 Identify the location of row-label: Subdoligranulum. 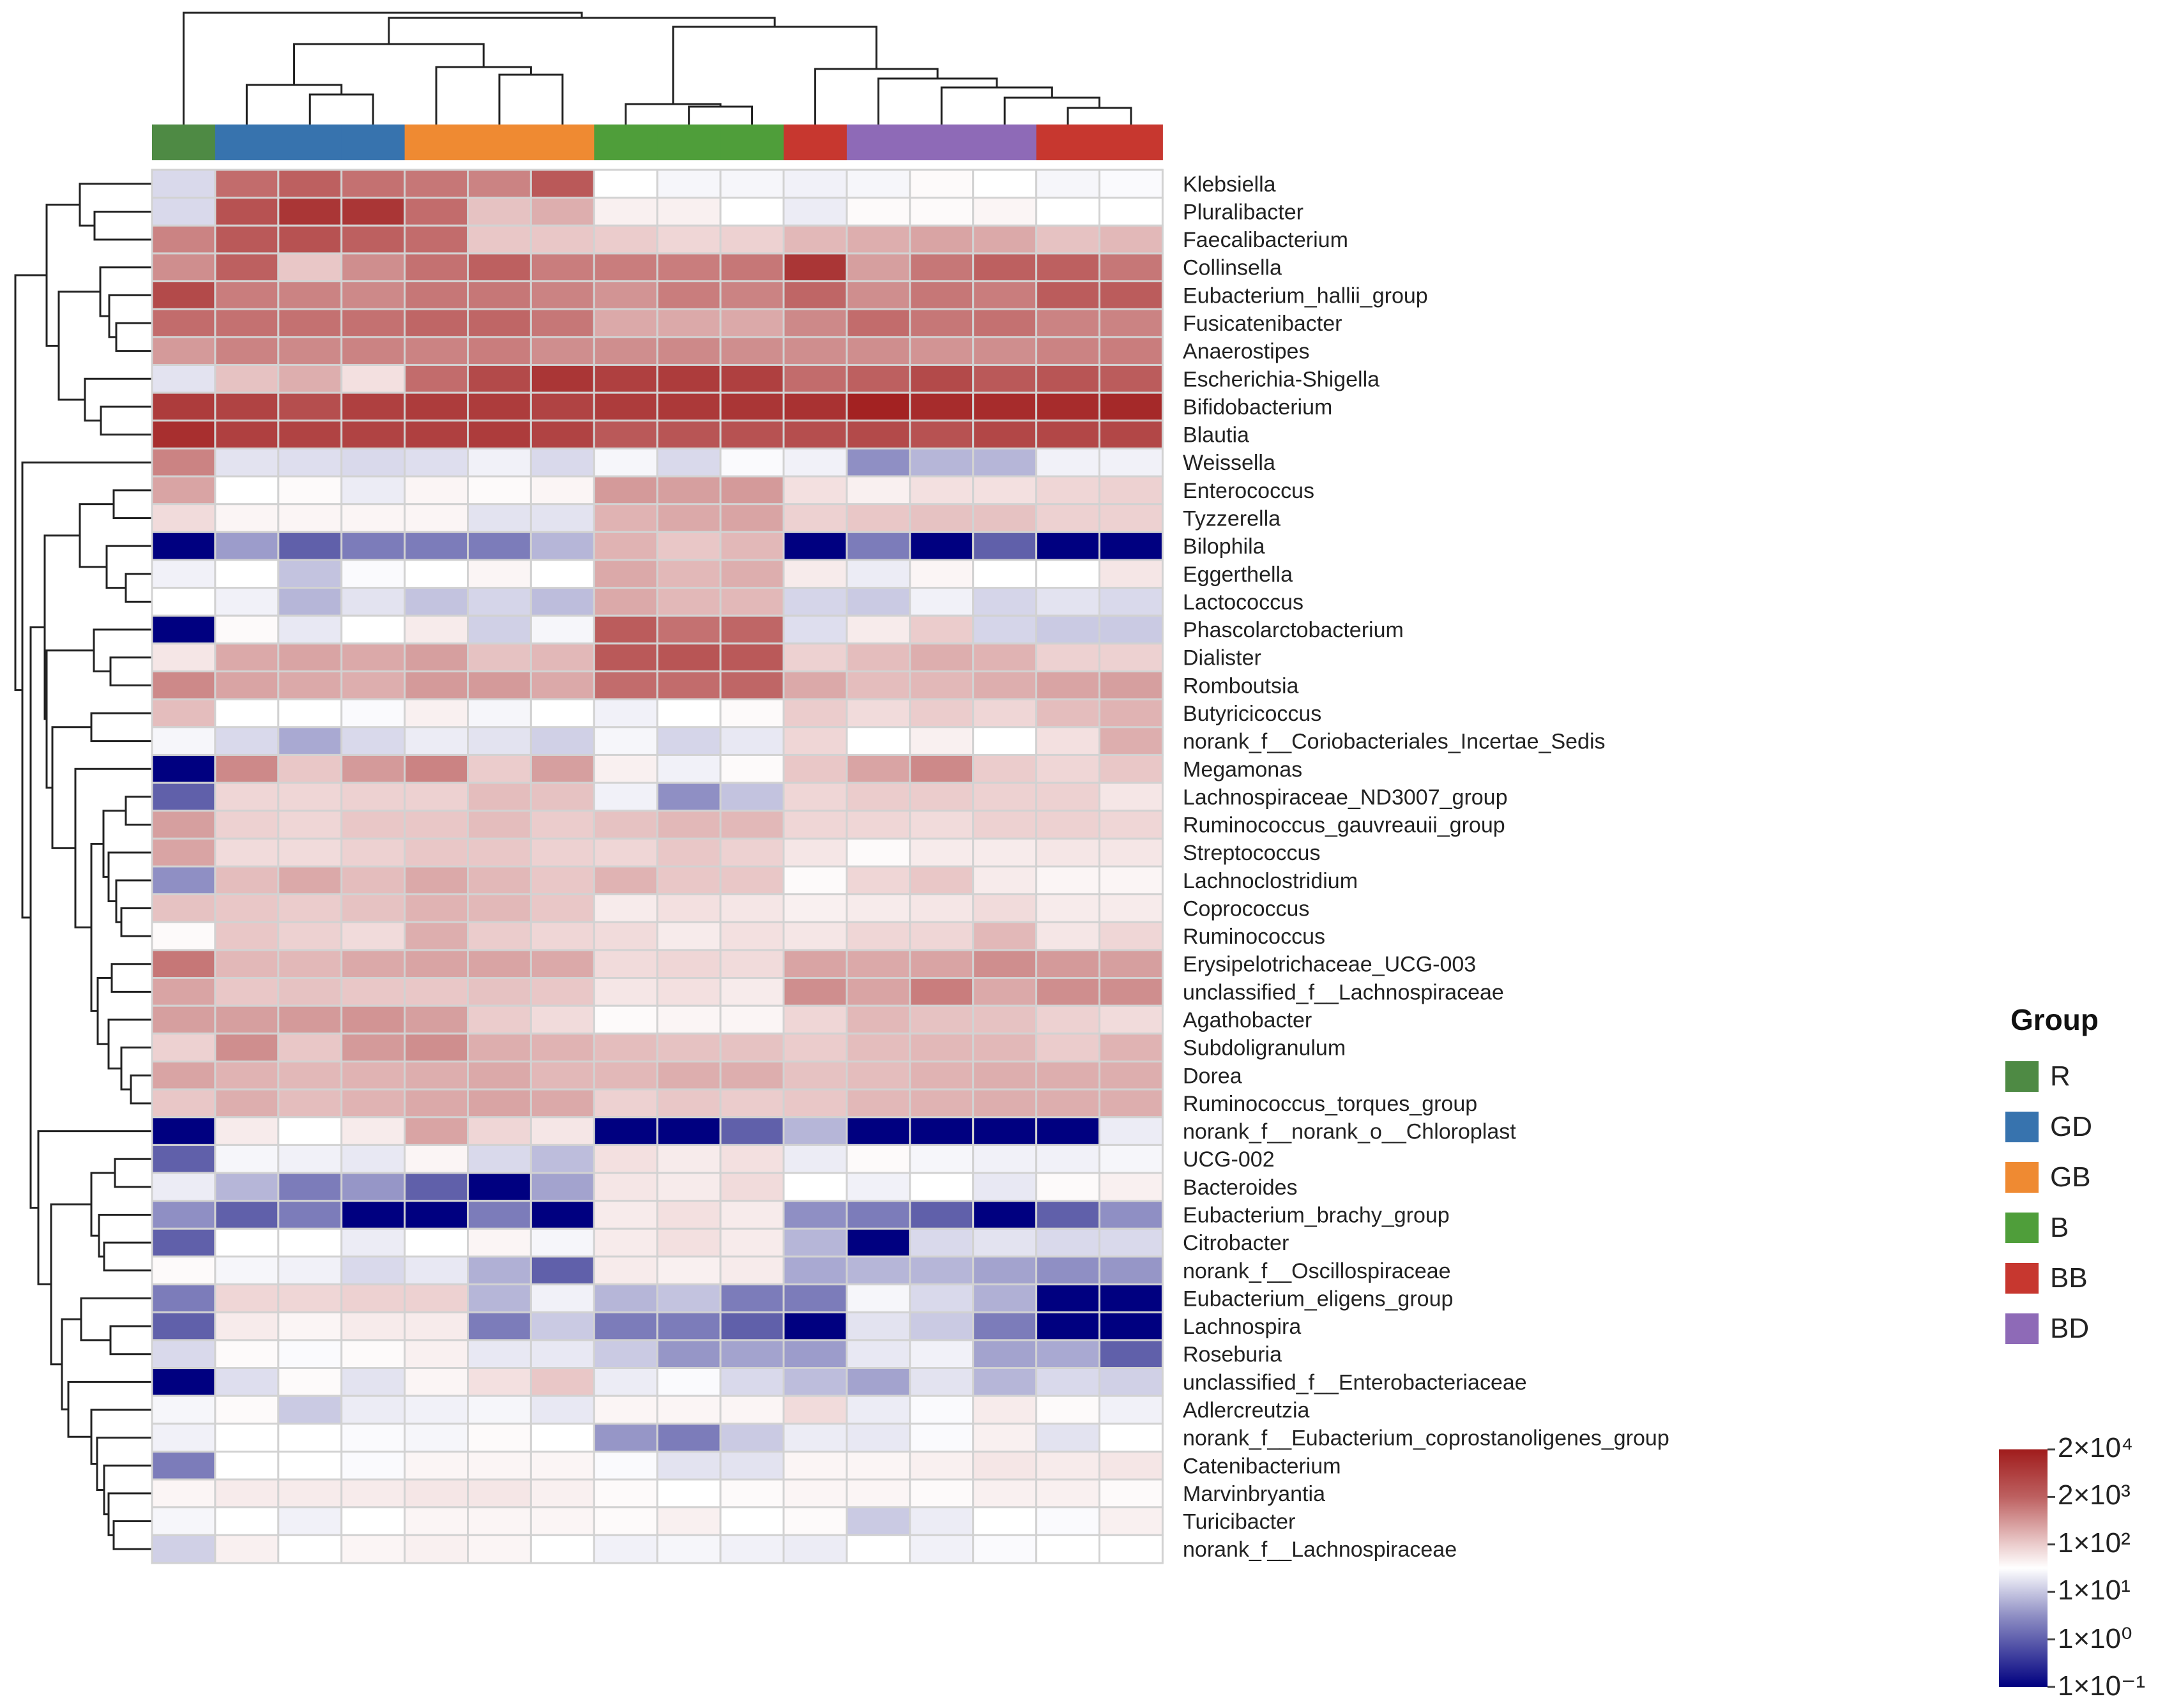
(1264, 1048).